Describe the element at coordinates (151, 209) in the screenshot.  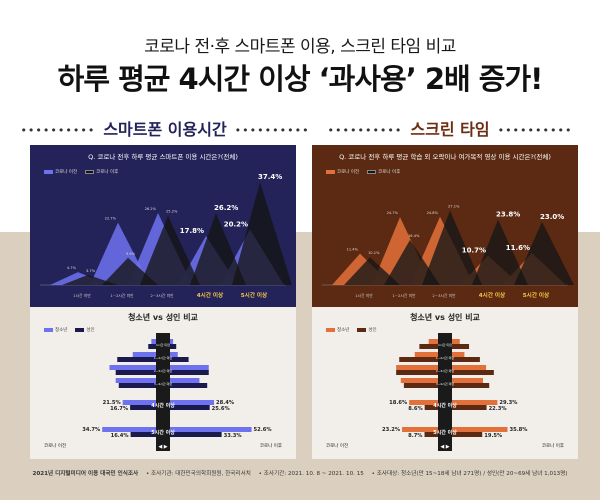
I see `value-label-before: 26.2%` at that location.